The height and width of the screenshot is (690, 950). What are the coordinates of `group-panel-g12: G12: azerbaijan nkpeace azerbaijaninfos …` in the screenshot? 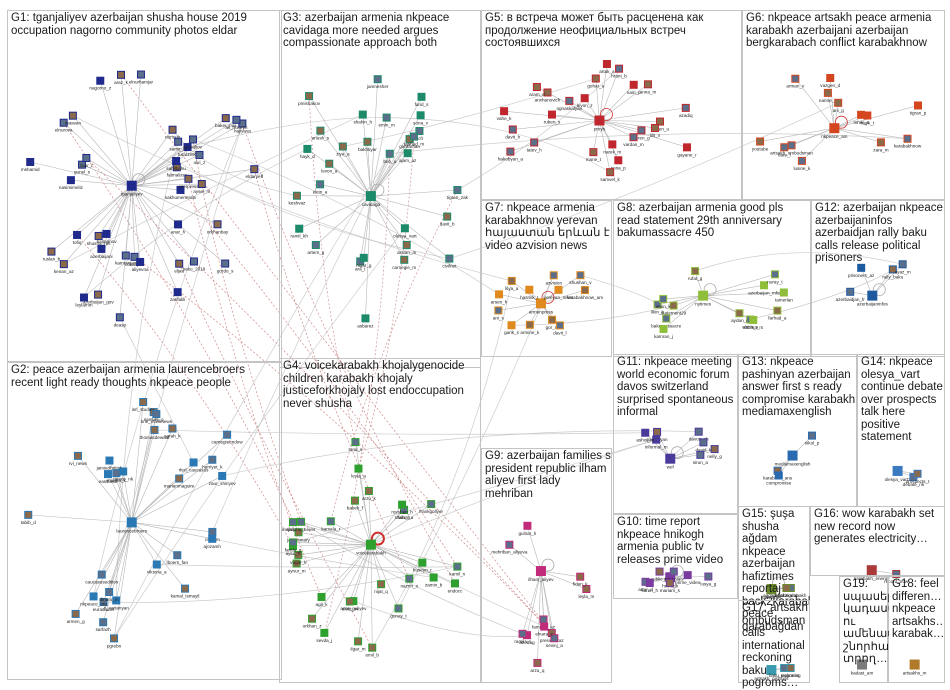 It's located at (878, 278).